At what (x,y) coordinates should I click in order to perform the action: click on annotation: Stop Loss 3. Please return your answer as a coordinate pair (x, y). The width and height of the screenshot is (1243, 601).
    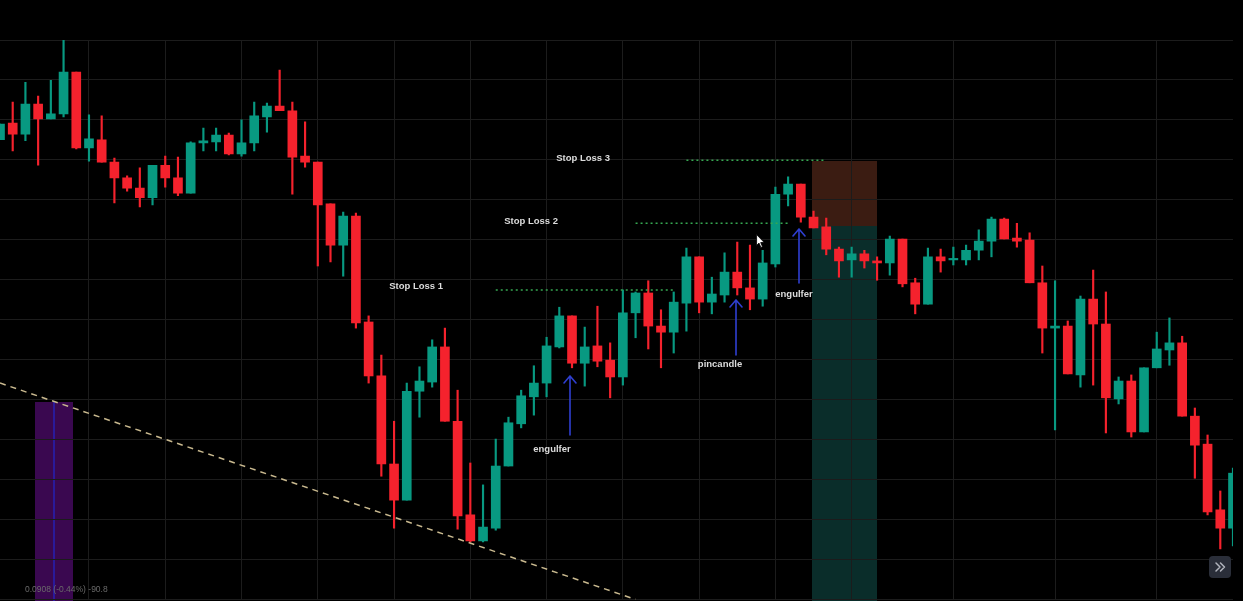
    Looking at the image, I should click on (583, 157).